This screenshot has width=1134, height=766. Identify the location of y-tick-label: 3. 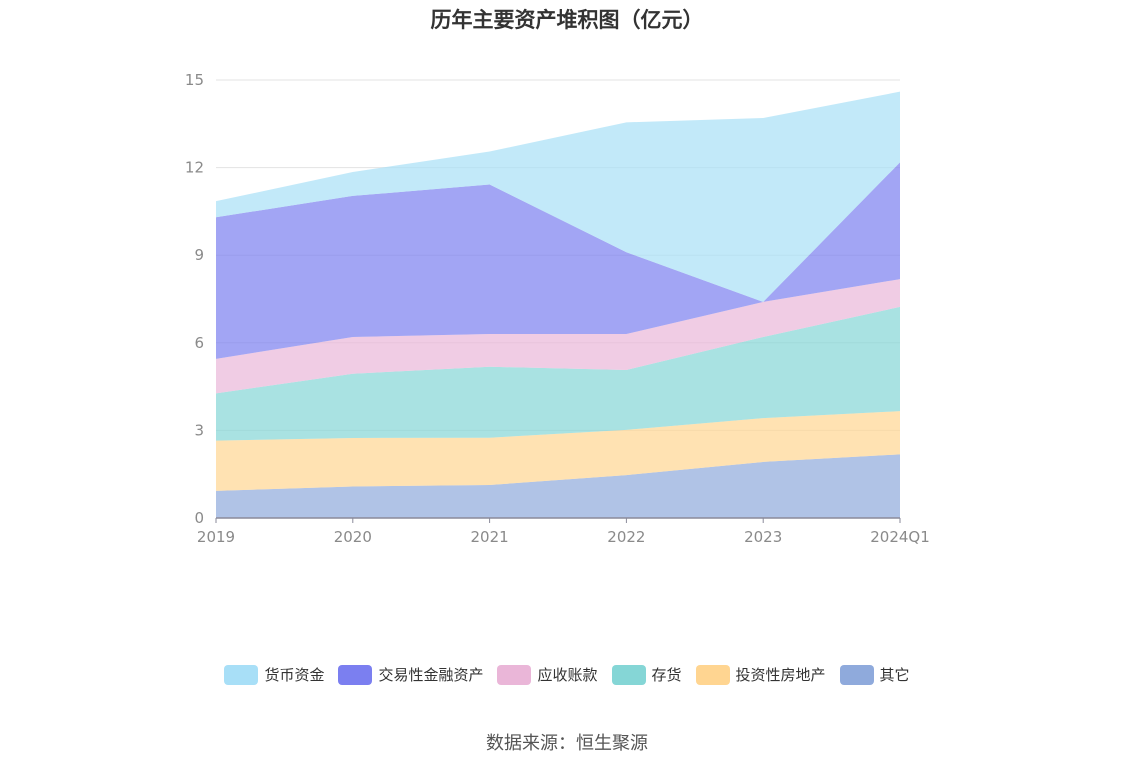
(199, 430).